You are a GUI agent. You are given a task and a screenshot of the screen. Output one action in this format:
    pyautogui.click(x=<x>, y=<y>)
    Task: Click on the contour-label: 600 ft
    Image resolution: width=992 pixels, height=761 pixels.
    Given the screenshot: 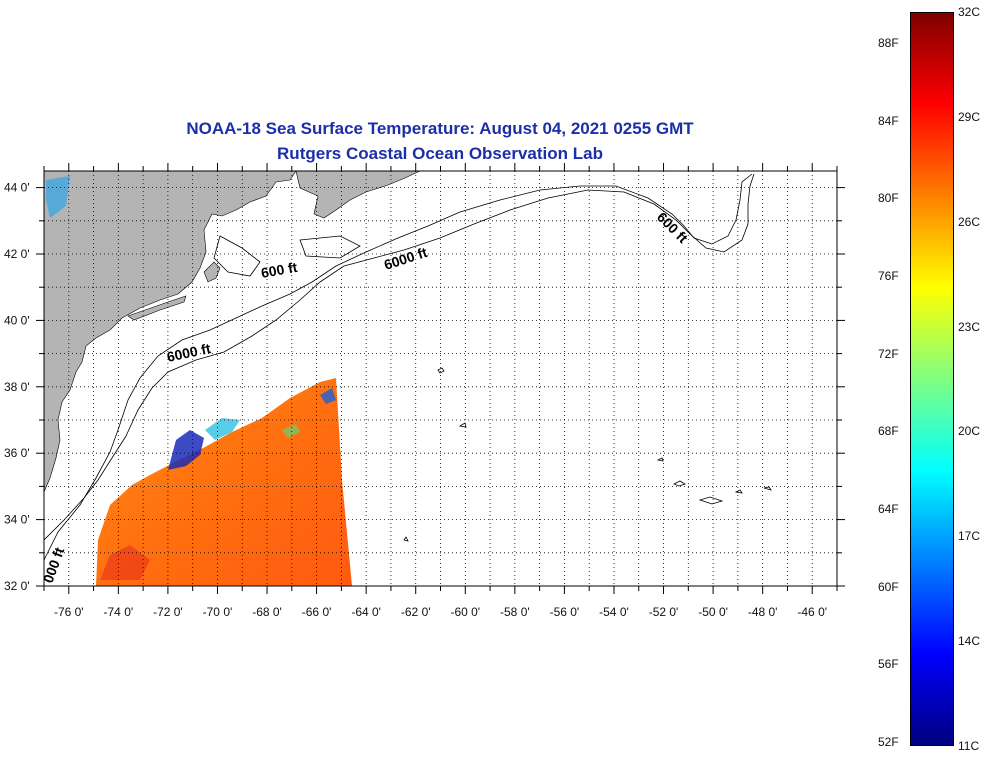 What is the action you would take?
    pyautogui.click(x=279, y=270)
    